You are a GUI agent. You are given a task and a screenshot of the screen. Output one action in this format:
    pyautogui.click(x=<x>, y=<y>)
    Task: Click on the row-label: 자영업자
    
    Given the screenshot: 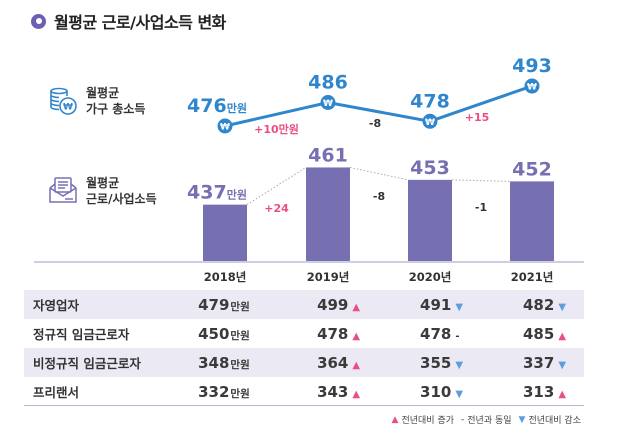 What is the action you would take?
    pyautogui.click(x=56, y=305)
    